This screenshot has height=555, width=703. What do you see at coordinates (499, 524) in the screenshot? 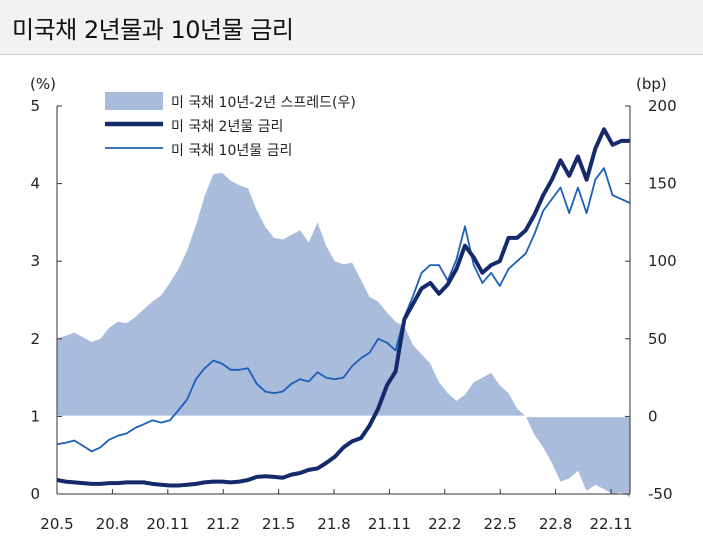
I see `x-tick-label: 22.5` at bounding box center [499, 524].